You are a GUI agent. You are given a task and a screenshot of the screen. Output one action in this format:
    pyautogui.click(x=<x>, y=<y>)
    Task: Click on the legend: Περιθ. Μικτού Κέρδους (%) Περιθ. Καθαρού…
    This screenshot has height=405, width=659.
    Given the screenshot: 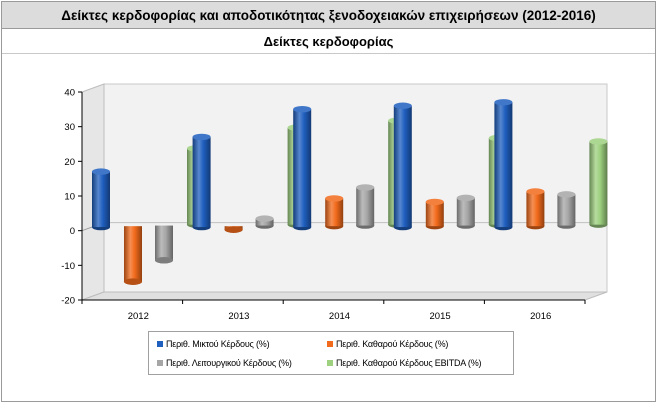 What is the action you would take?
    pyautogui.click(x=331, y=353)
    